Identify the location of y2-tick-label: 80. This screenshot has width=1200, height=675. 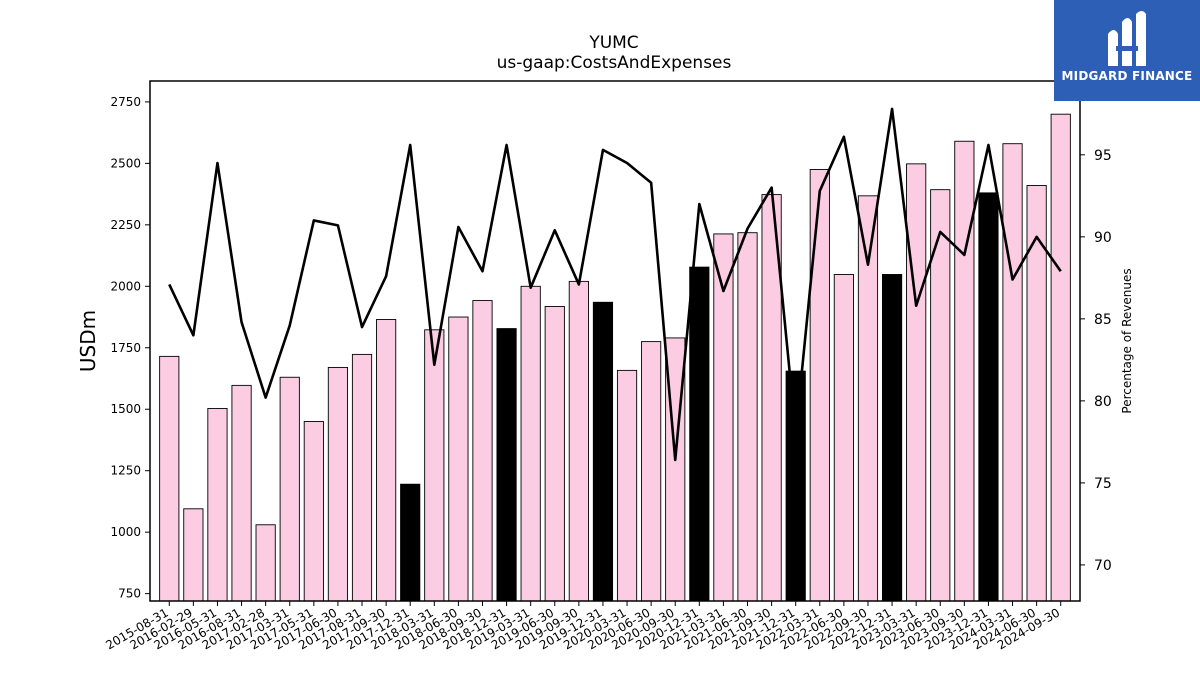
(1103, 402).